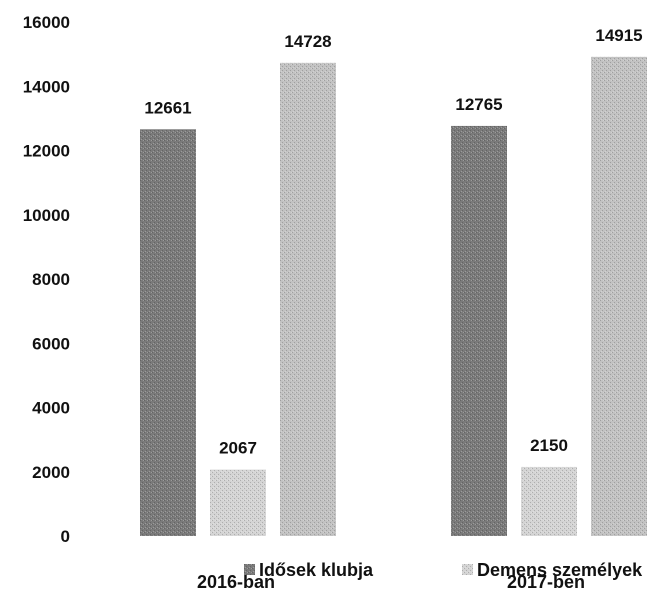  What do you see at coordinates (51, 279) in the screenshot?
I see `y-tick-label: 8000` at bounding box center [51, 279].